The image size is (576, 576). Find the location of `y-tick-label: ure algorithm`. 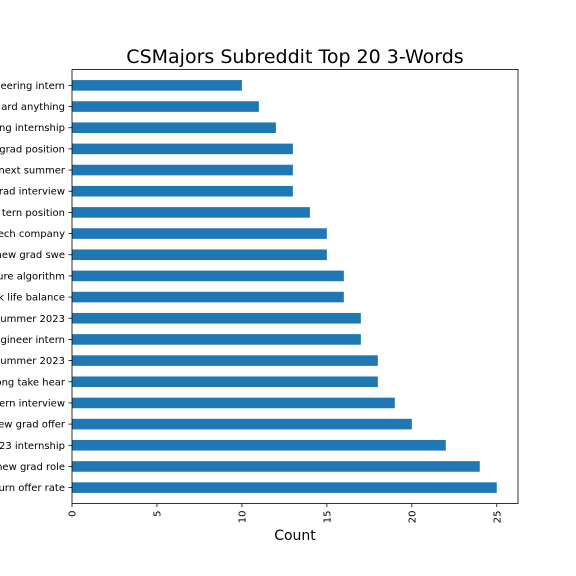

y-tick-label: ure algorithm is located at coordinates (32, 276).